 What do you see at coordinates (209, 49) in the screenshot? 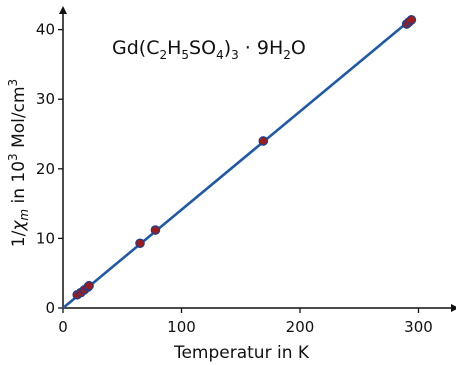
I see `formula-annotation: Gd(C2H5SO4)3 · 9H2O` at bounding box center [209, 49].